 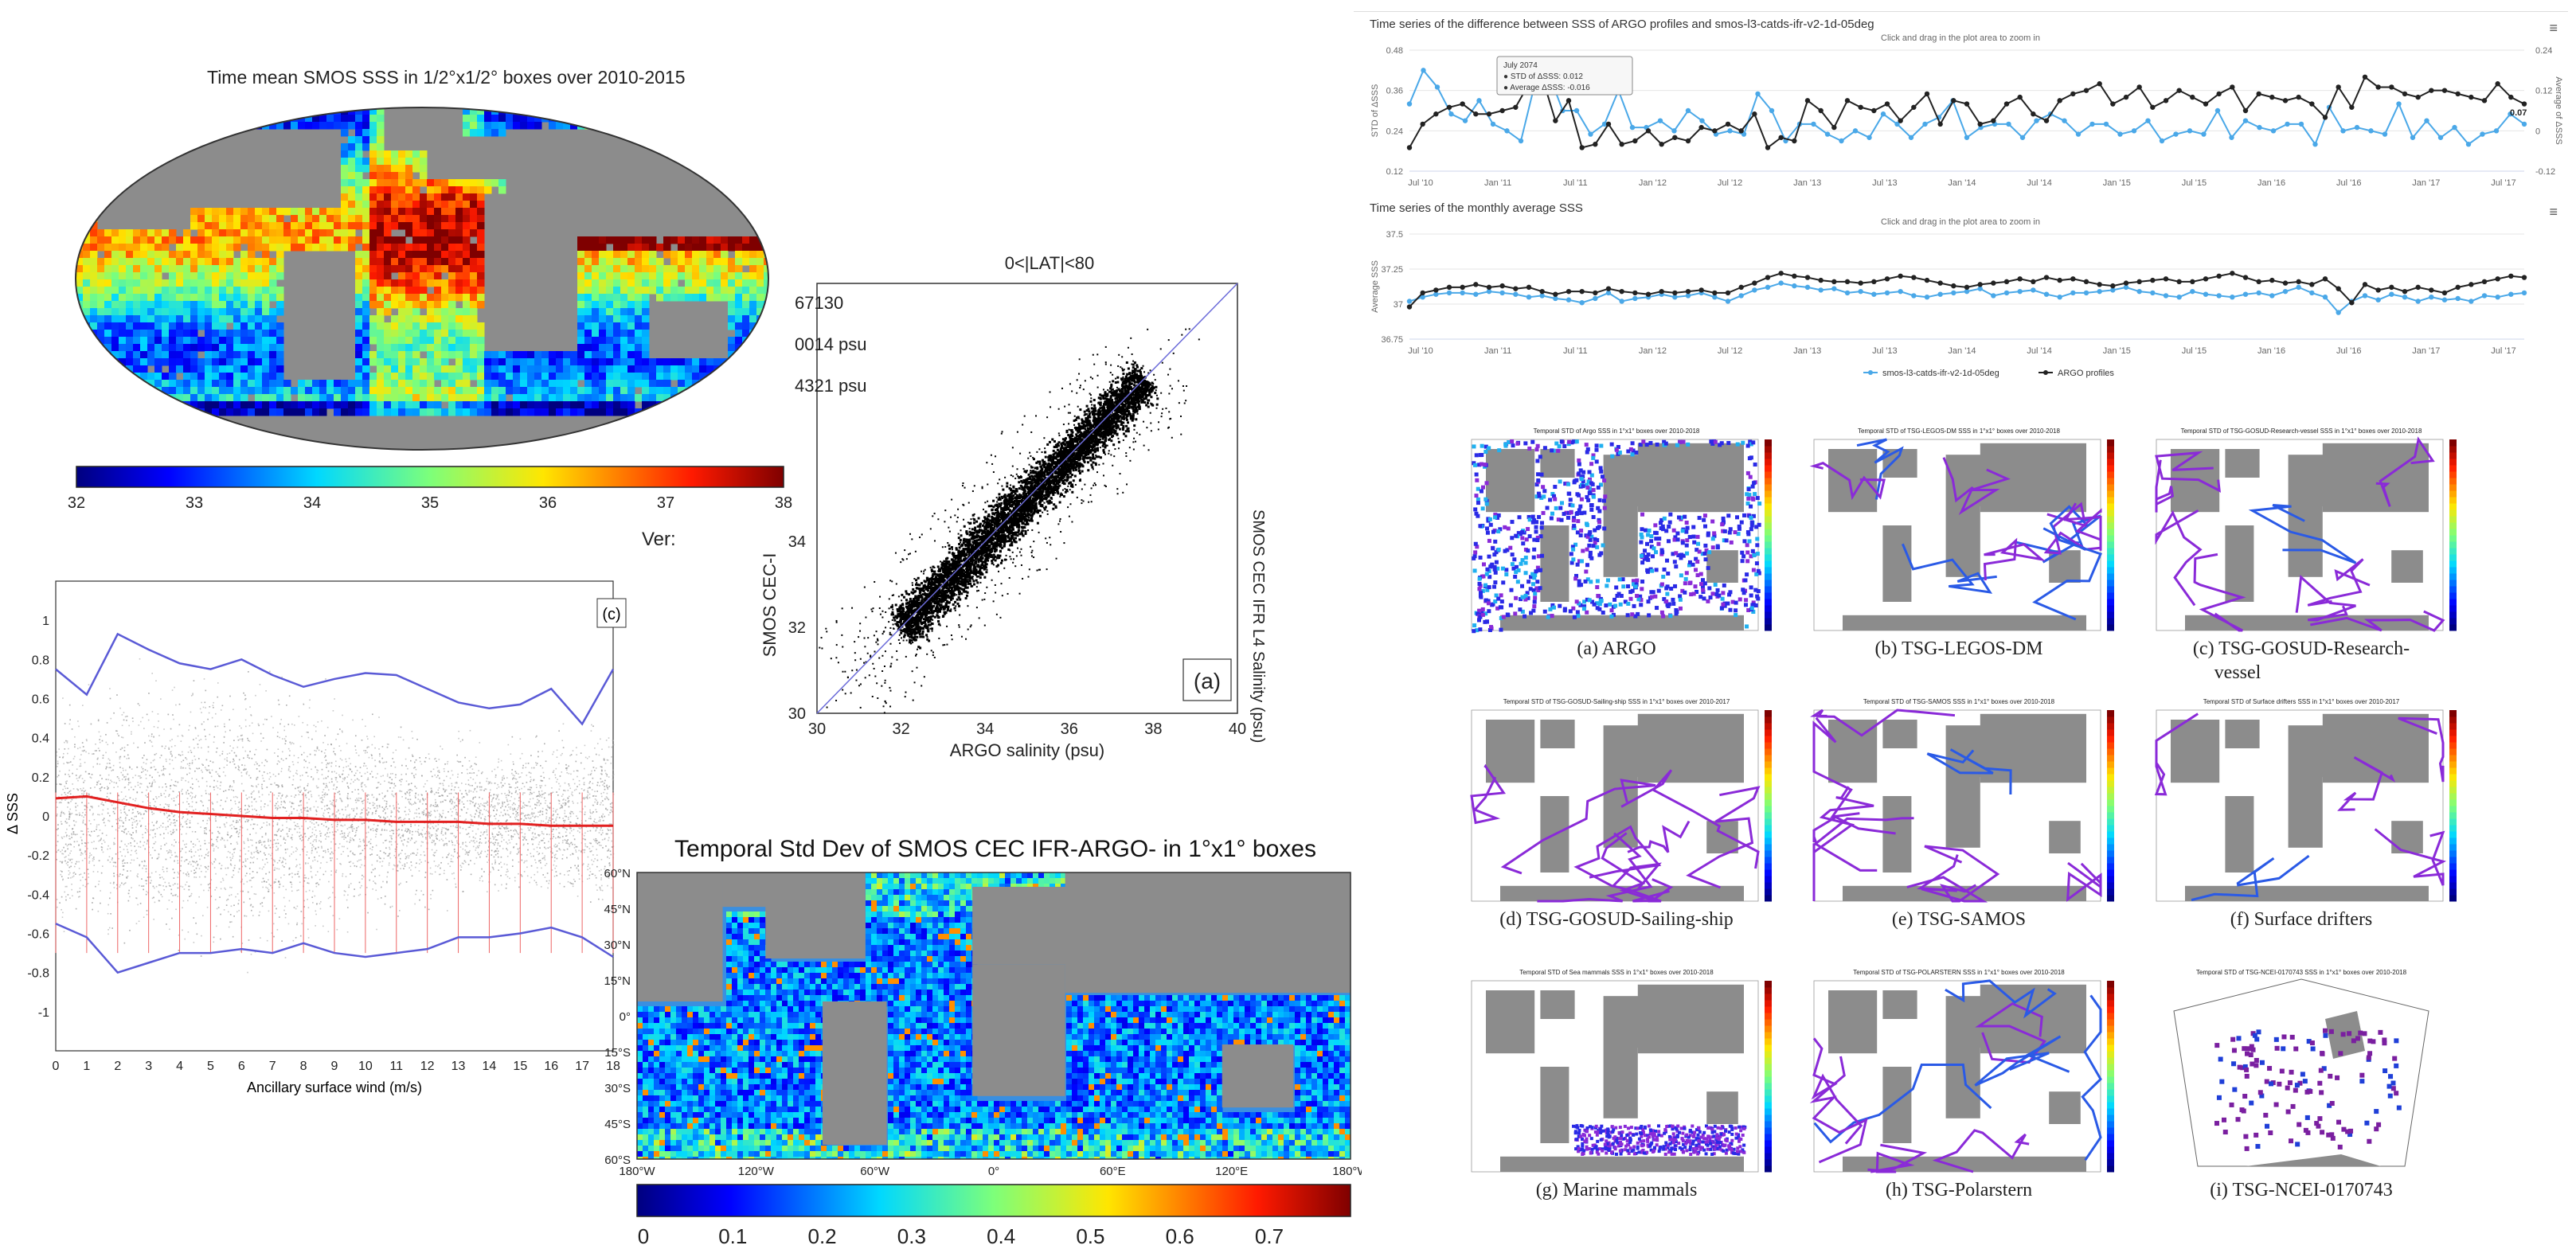 What do you see at coordinates (2503, 183) in the screenshot?
I see `ts-xtick-label: Jul '17` at bounding box center [2503, 183].